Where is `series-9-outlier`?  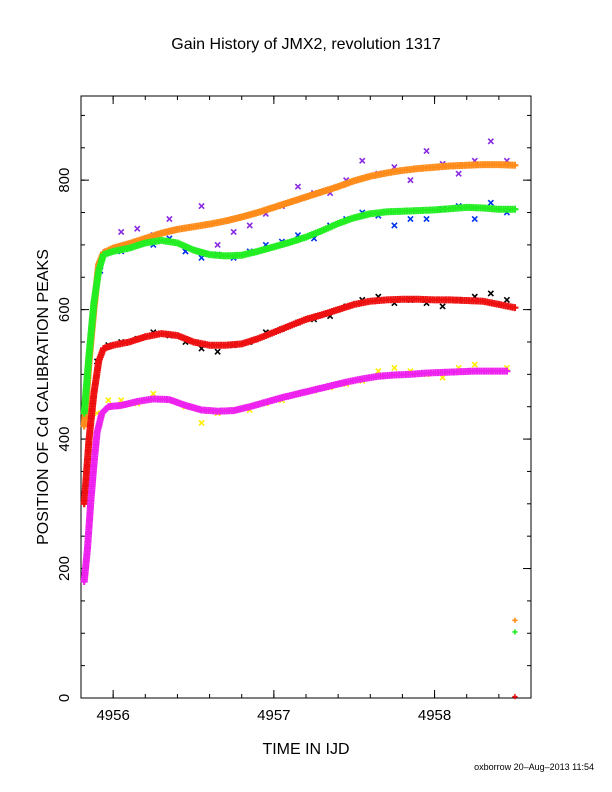 series-9-outlier is located at coordinates (515, 632).